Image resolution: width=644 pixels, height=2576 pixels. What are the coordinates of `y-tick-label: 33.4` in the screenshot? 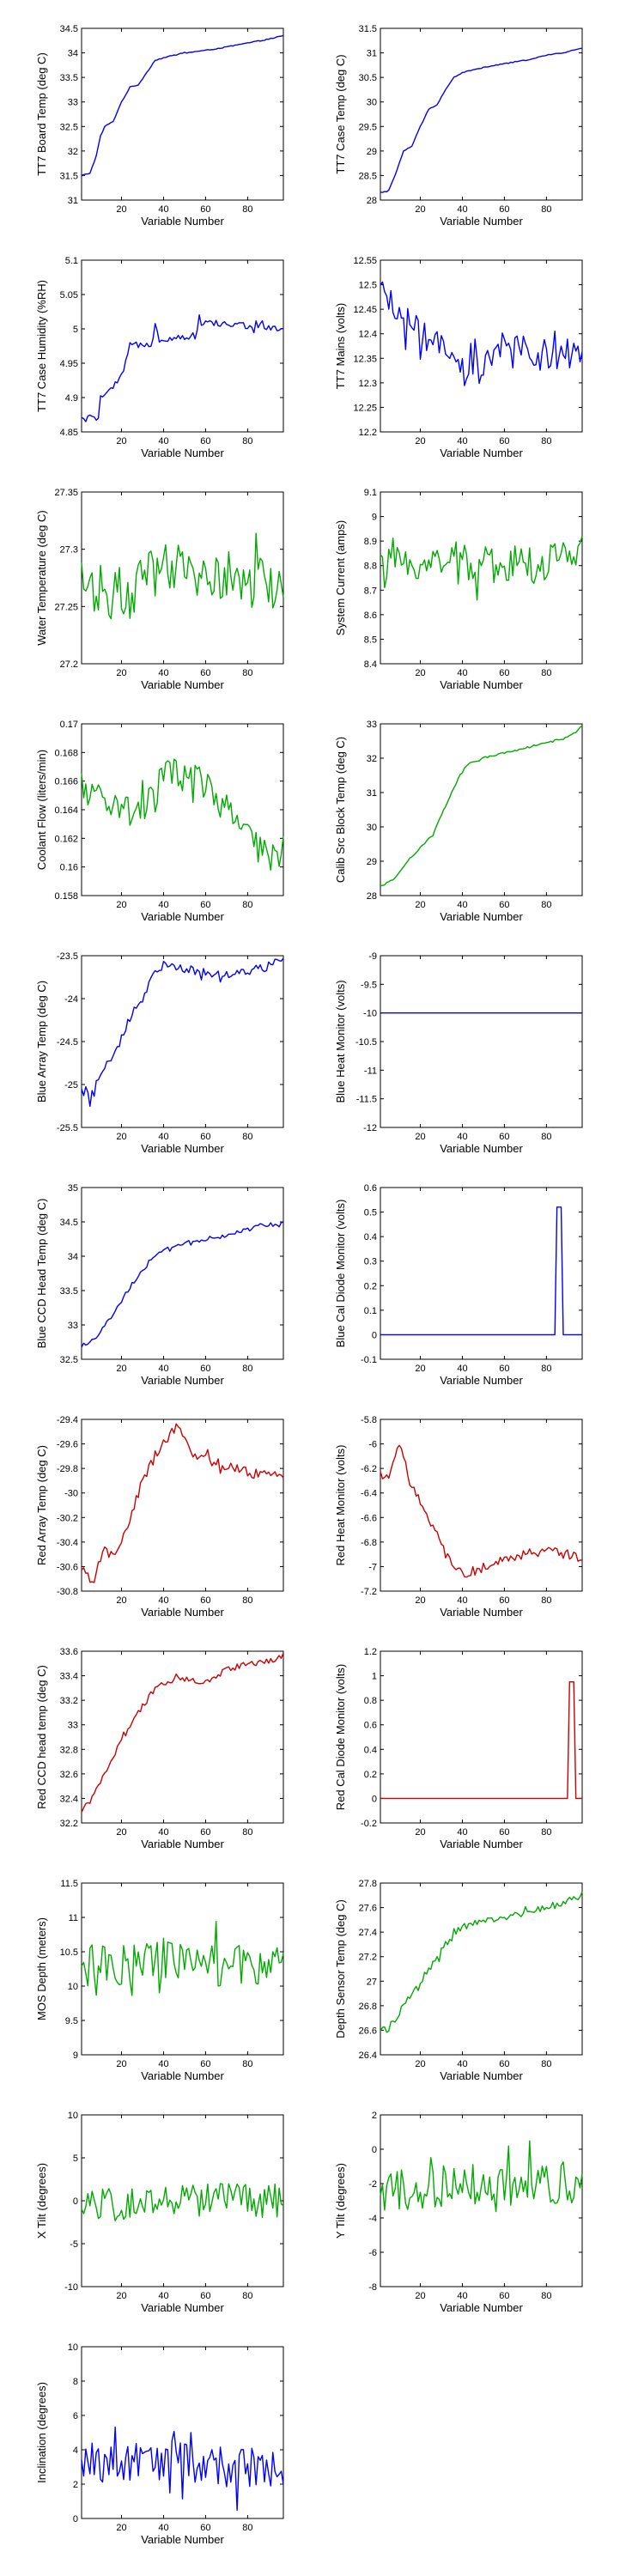 It's located at (69, 1677).